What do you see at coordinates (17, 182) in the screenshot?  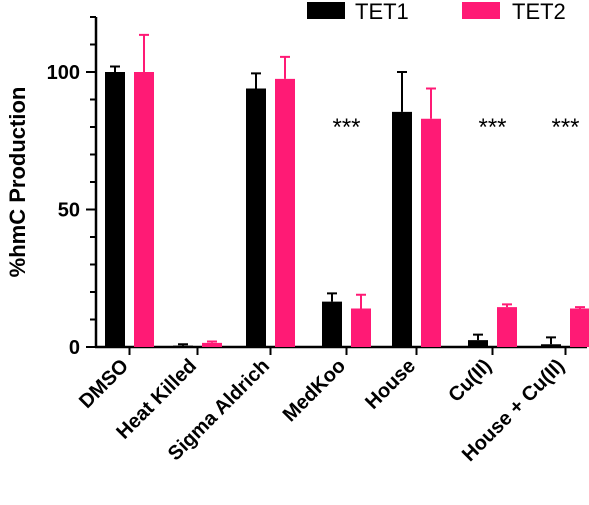 I see `y-axis-label: %hmC Production` at bounding box center [17, 182].